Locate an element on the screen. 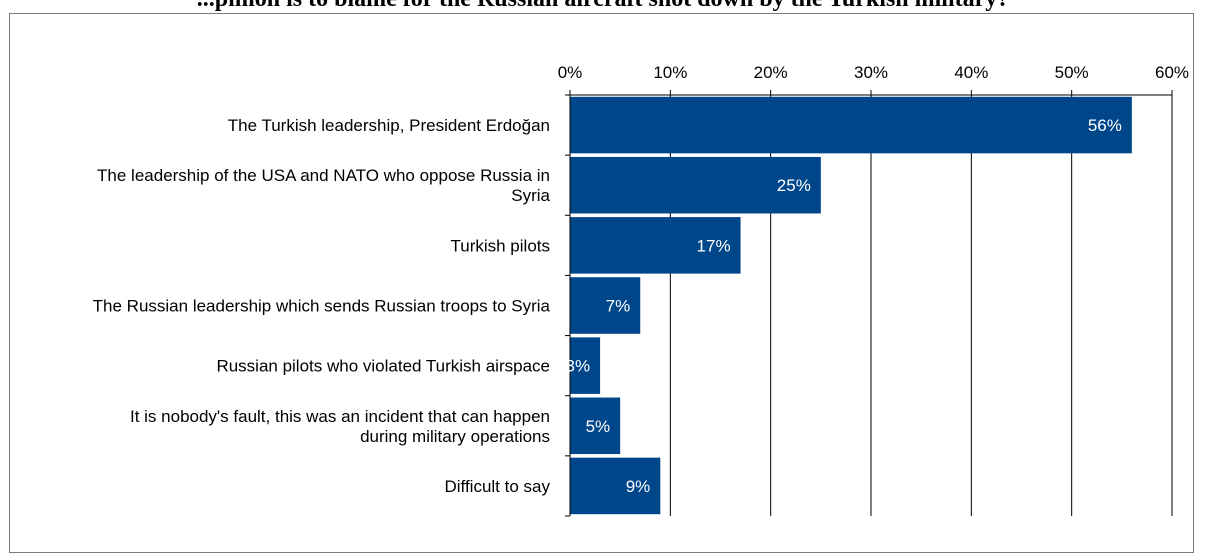  x-tick-label: 0% is located at coordinates (570, 72).